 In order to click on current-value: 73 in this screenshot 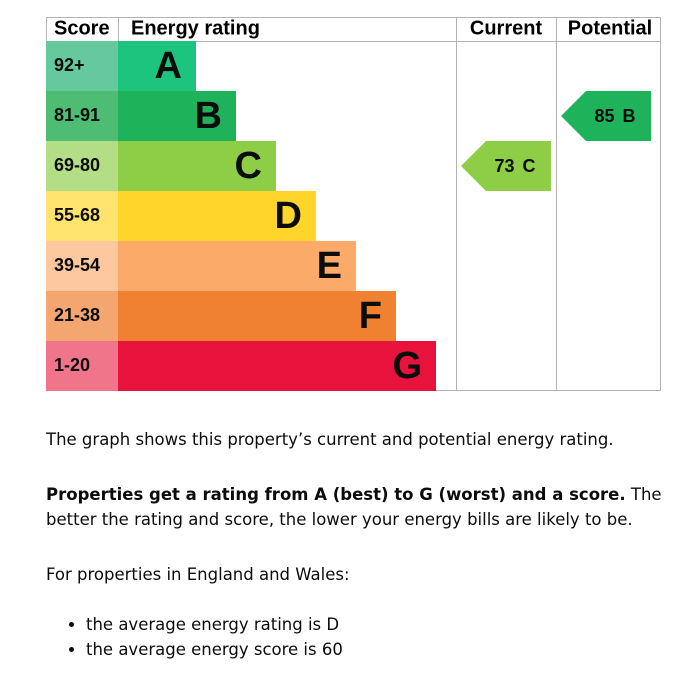, I will do `click(504, 166)`.